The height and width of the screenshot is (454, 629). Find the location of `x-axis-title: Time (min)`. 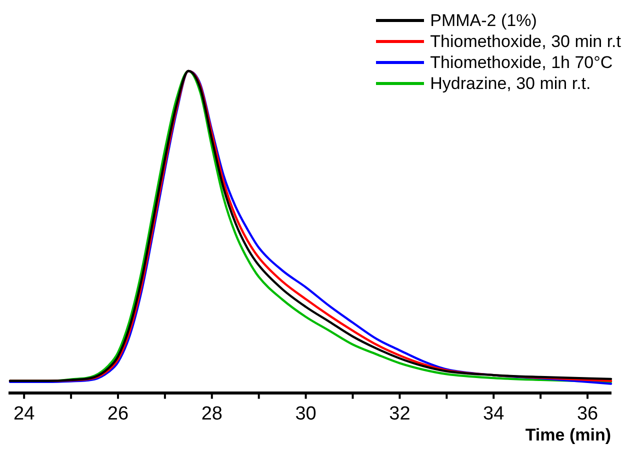

x-axis-title: Time (min) is located at coordinates (568, 434).